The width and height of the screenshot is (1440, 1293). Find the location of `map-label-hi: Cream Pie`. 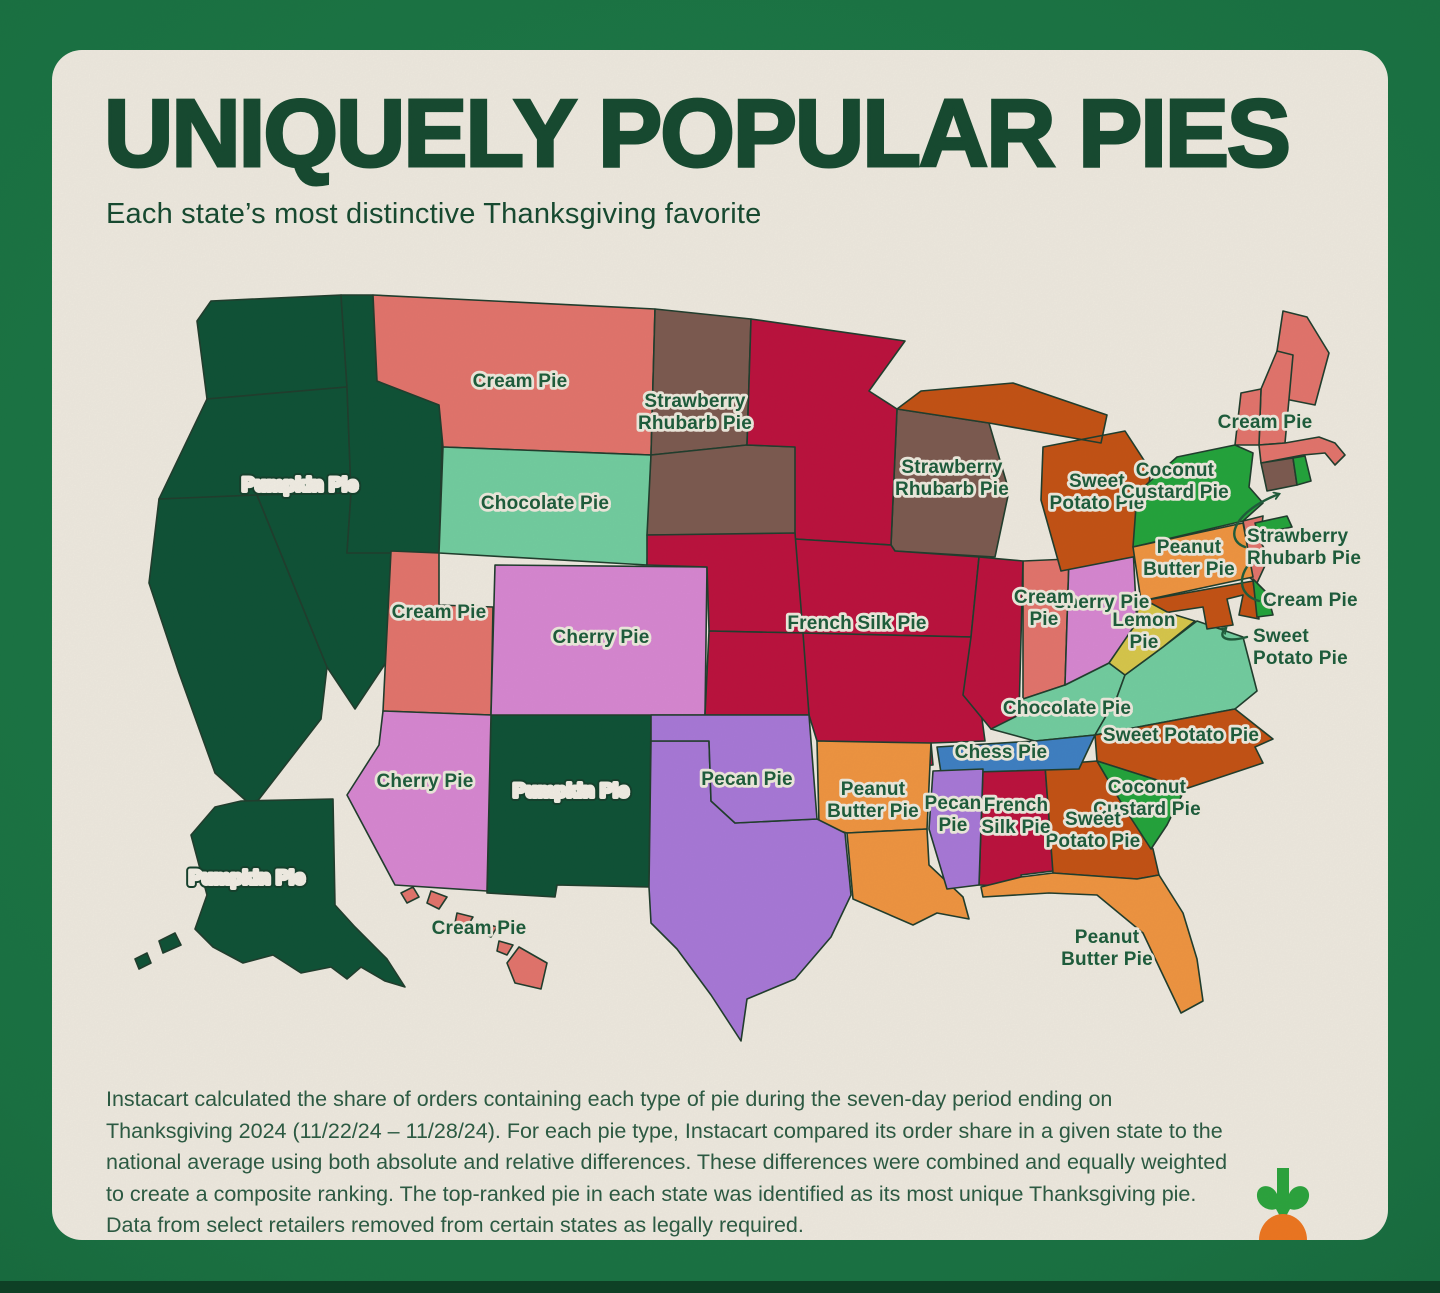

map-label-hi: Cream Pie is located at coordinates (479, 928).